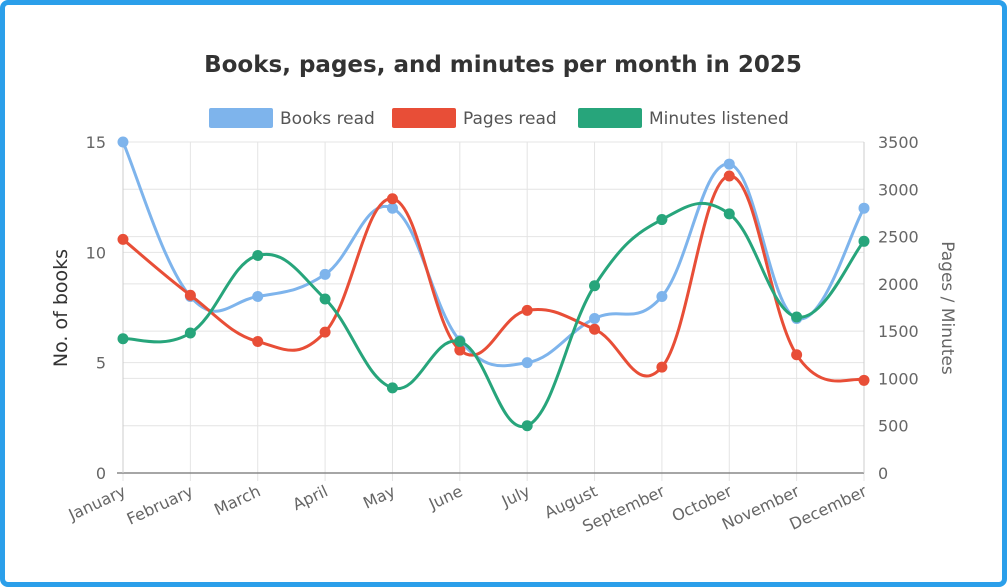 The width and height of the screenshot is (1007, 587). I want to click on right-tick-label: 0, so click(883, 473).